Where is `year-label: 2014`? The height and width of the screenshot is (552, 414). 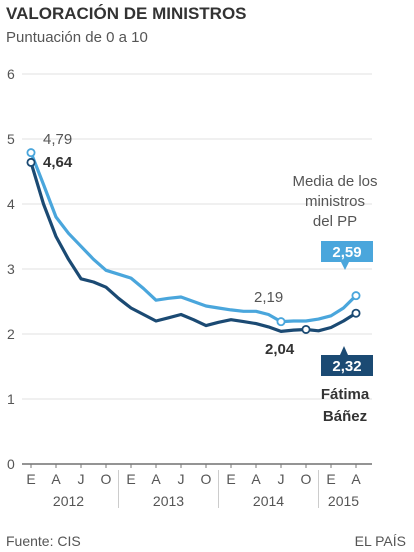
year-label: 2014 is located at coordinates (268, 501).